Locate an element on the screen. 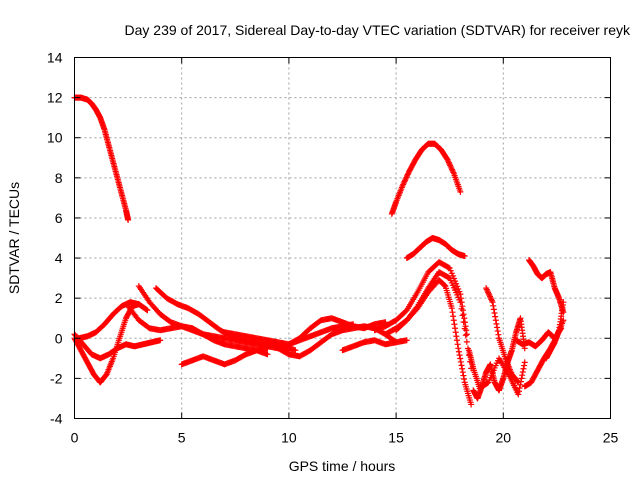  y-axis-title: SDTVAR / TECUs is located at coordinates (14, 238).